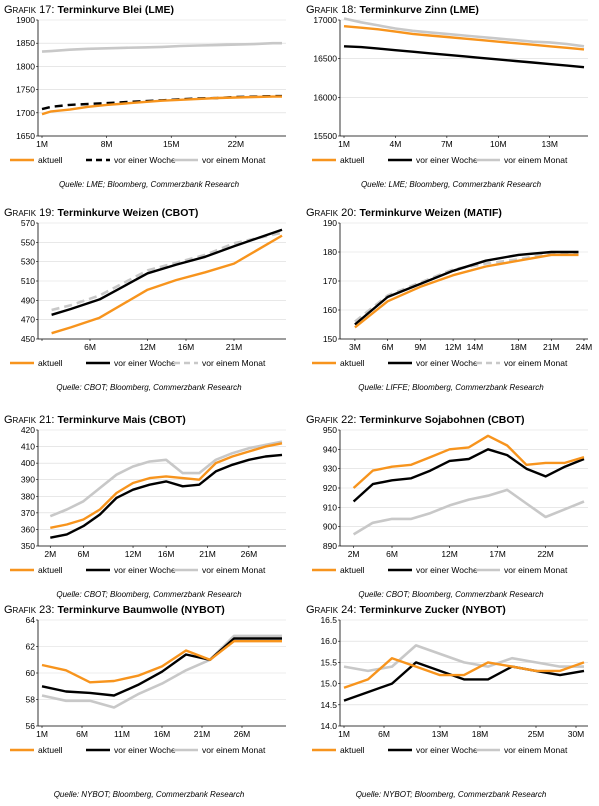 The height and width of the screenshot is (806, 599). Describe the element at coordinates (330, 281) in the screenshot. I see `y-tick-label: 170` at that location.